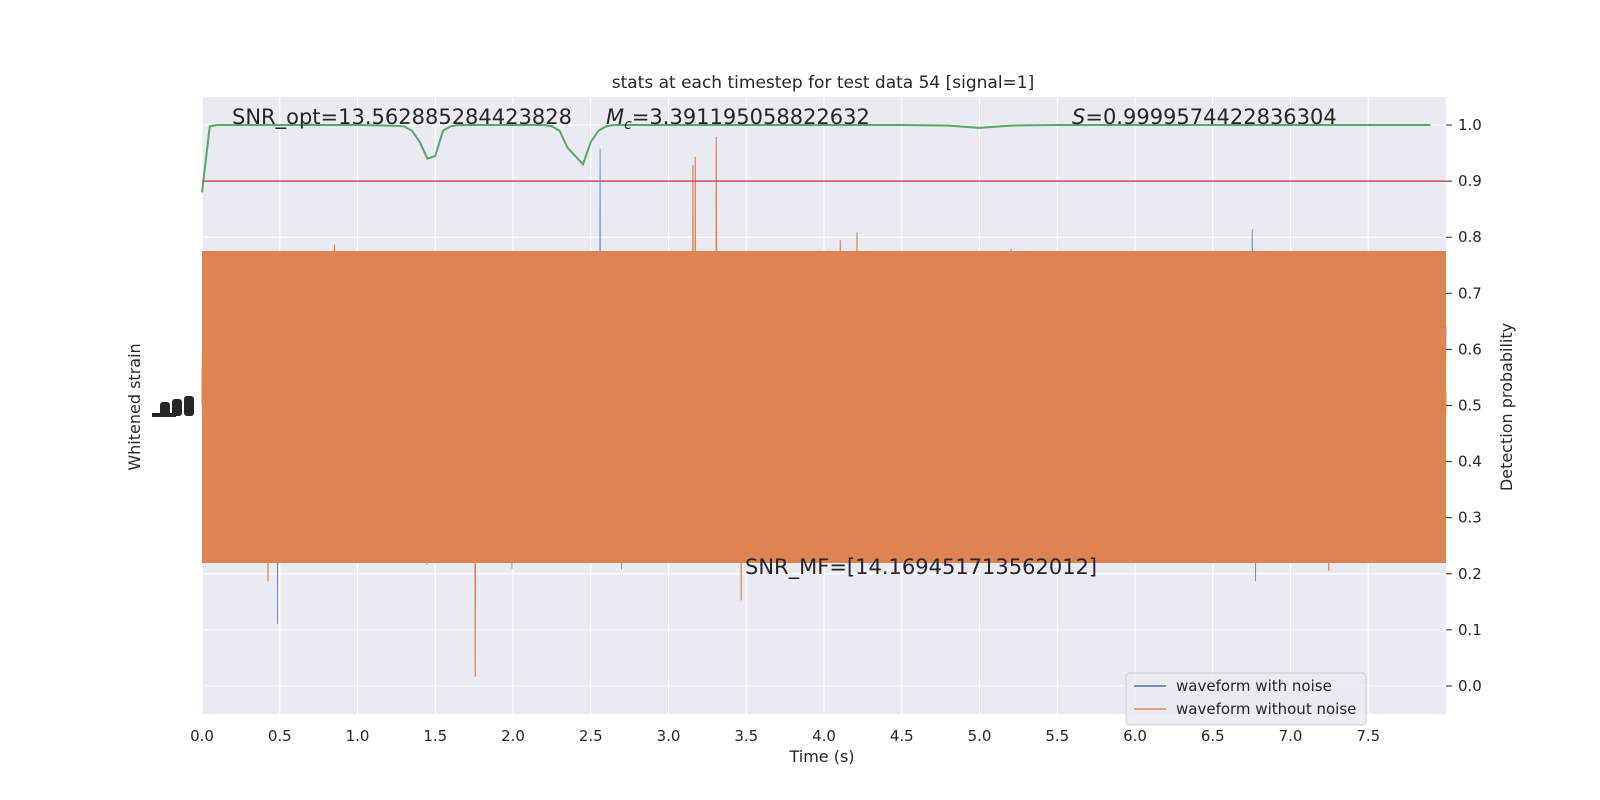 This screenshot has width=1600, height=800. Describe the element at coordinates (1266, 709) in the screenshot. I see `legend-label-without-noise: waveform without noise` at that location.